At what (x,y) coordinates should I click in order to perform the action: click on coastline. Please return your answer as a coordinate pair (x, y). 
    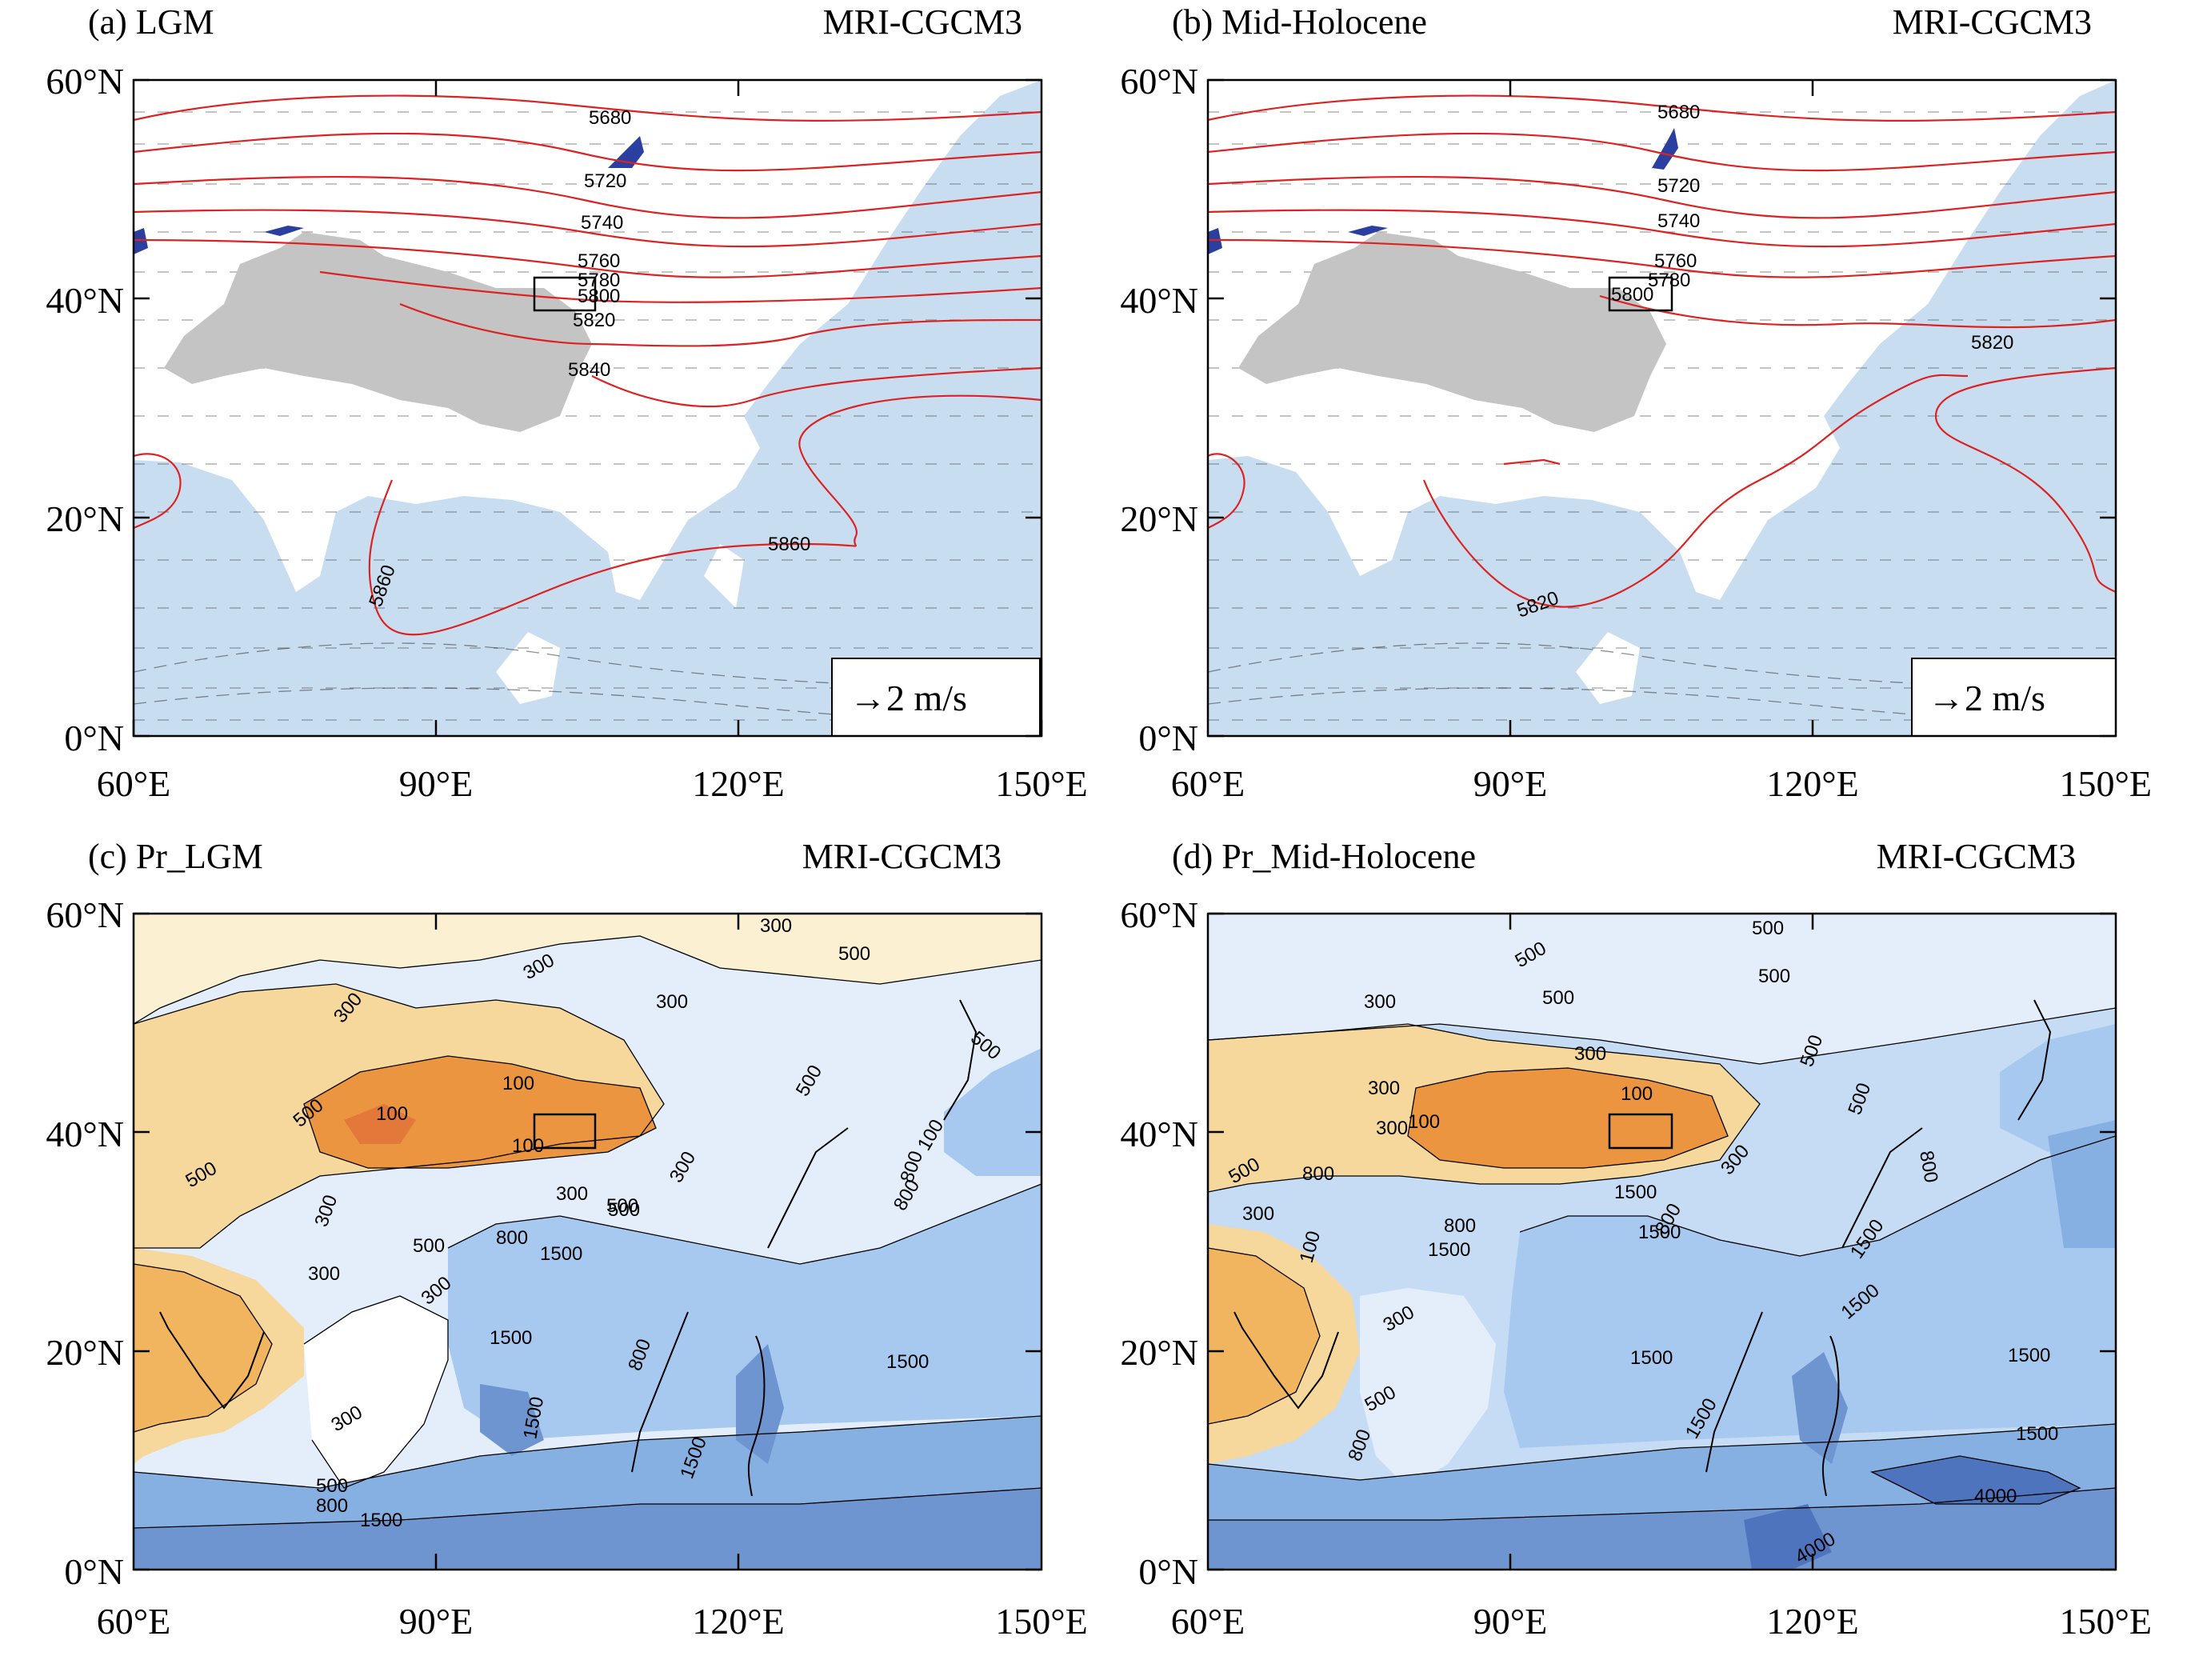
    Looking at the image, I should click on (1642, 1248).